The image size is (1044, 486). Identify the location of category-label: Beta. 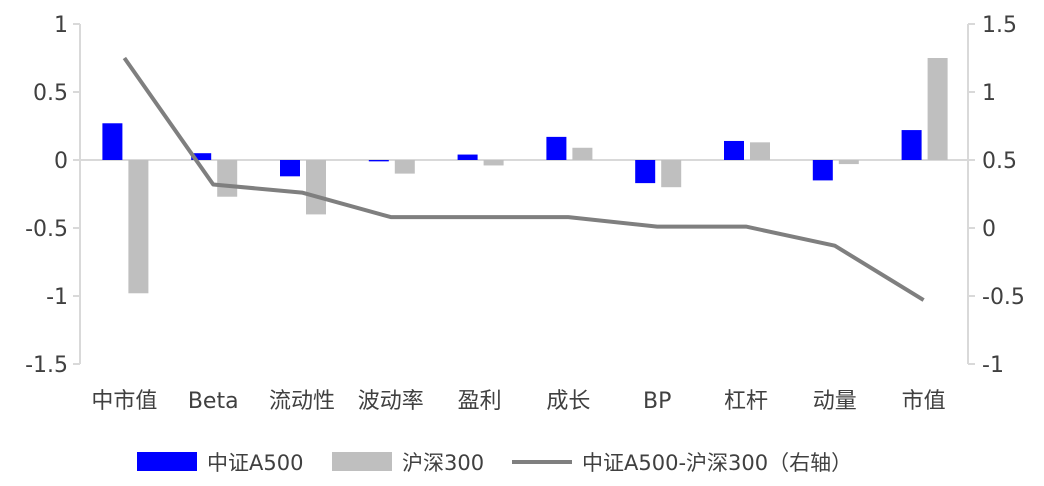
(213, 401).